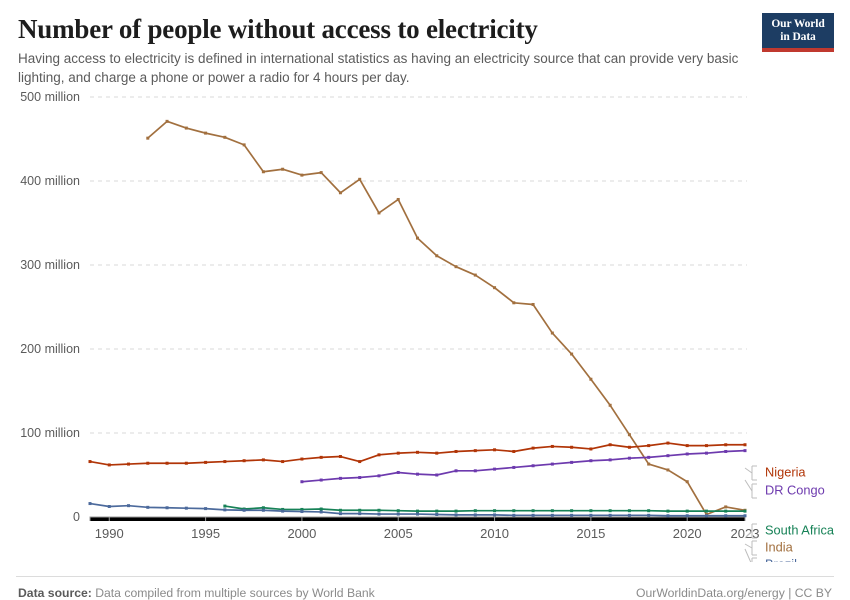 Image resolution: width=850 pixels, height=600 pixels. What do you see at coordinates (781, 560) in the screenshot?
I see `legend-label-brazil: Brazil` at bounding box center [781, 560].